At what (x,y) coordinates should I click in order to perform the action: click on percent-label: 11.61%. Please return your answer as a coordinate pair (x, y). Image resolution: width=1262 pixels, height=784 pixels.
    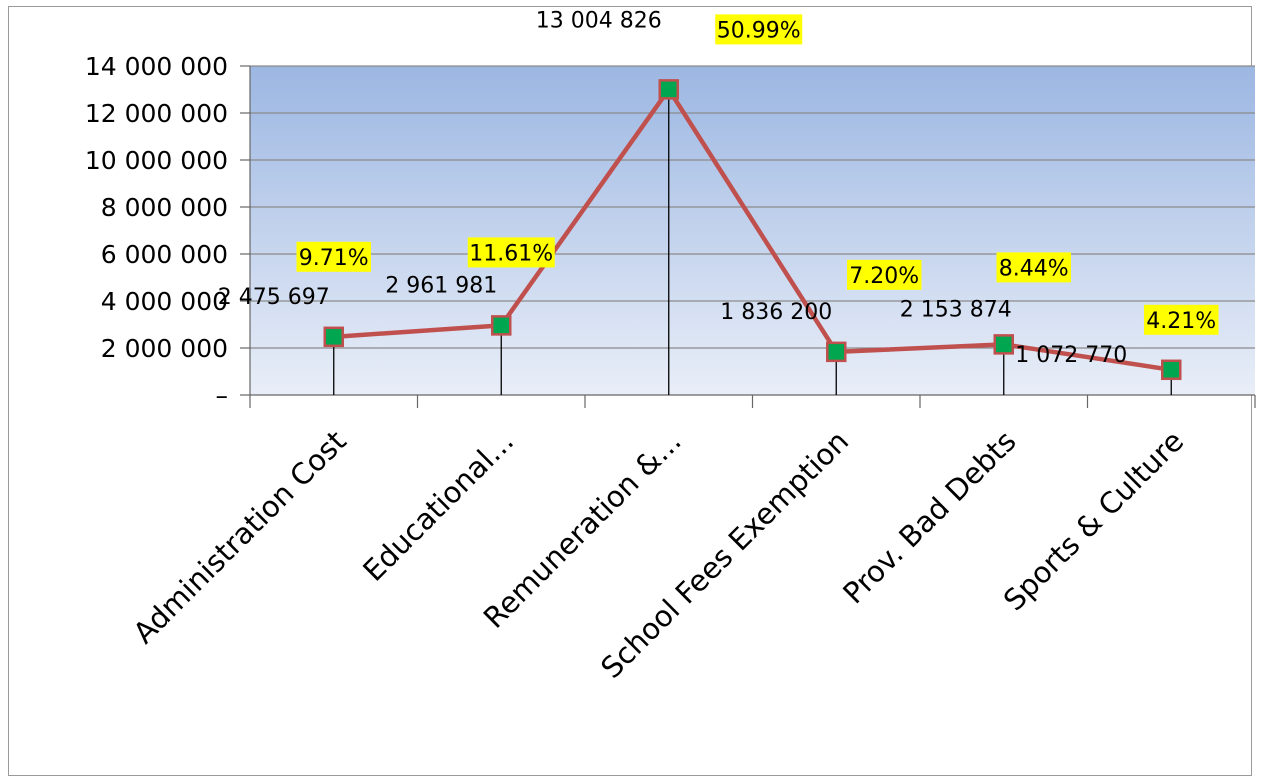
    Looking at the image, I should click on (511, 253).